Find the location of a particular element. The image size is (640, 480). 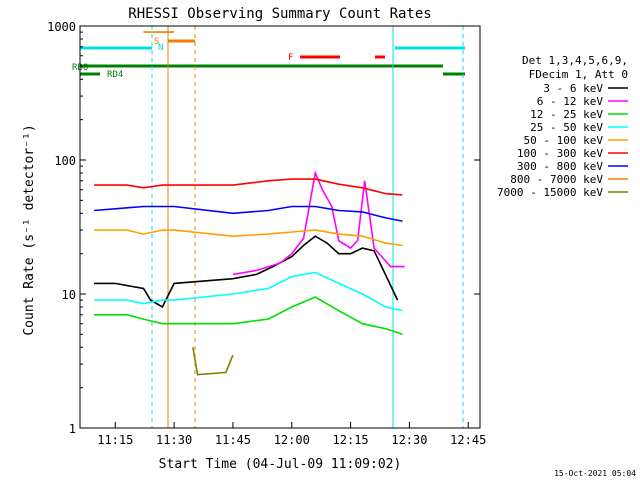

x-tick-label-6: 12:30 is located at coordinates (409, 440).